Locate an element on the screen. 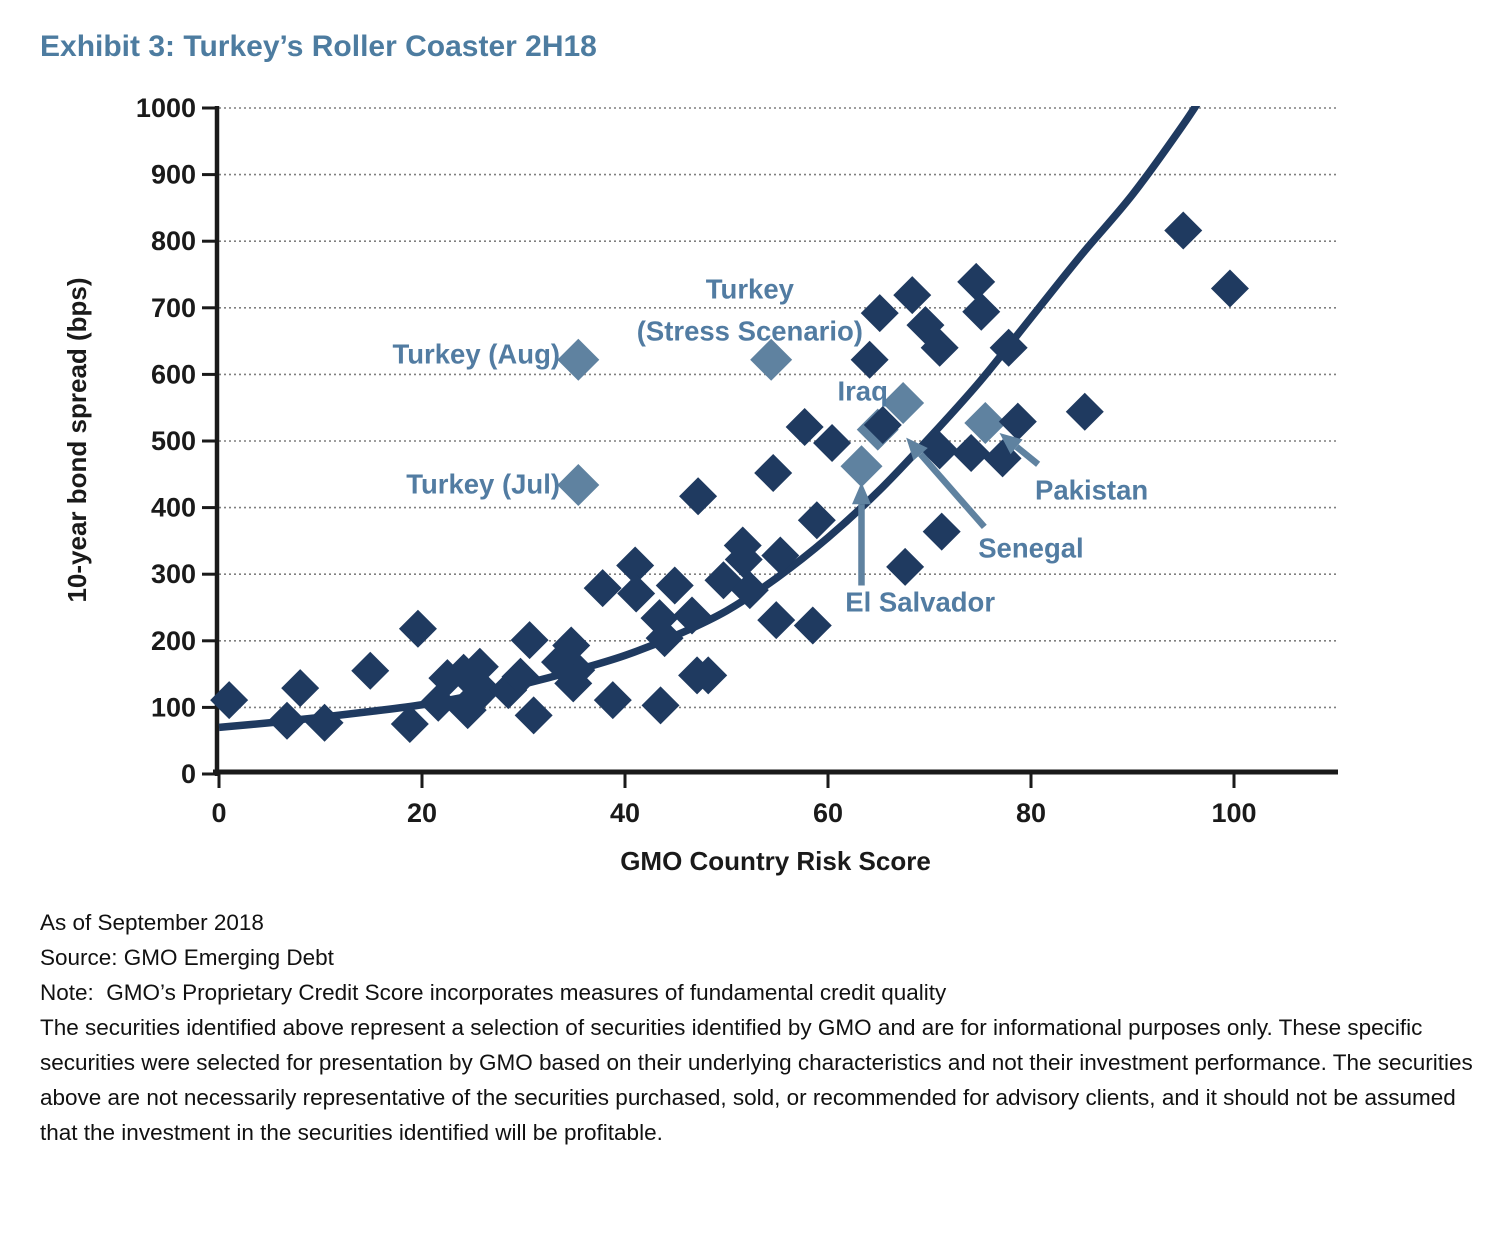  y-tick-label: 300 is located at coordinates (173, 574).